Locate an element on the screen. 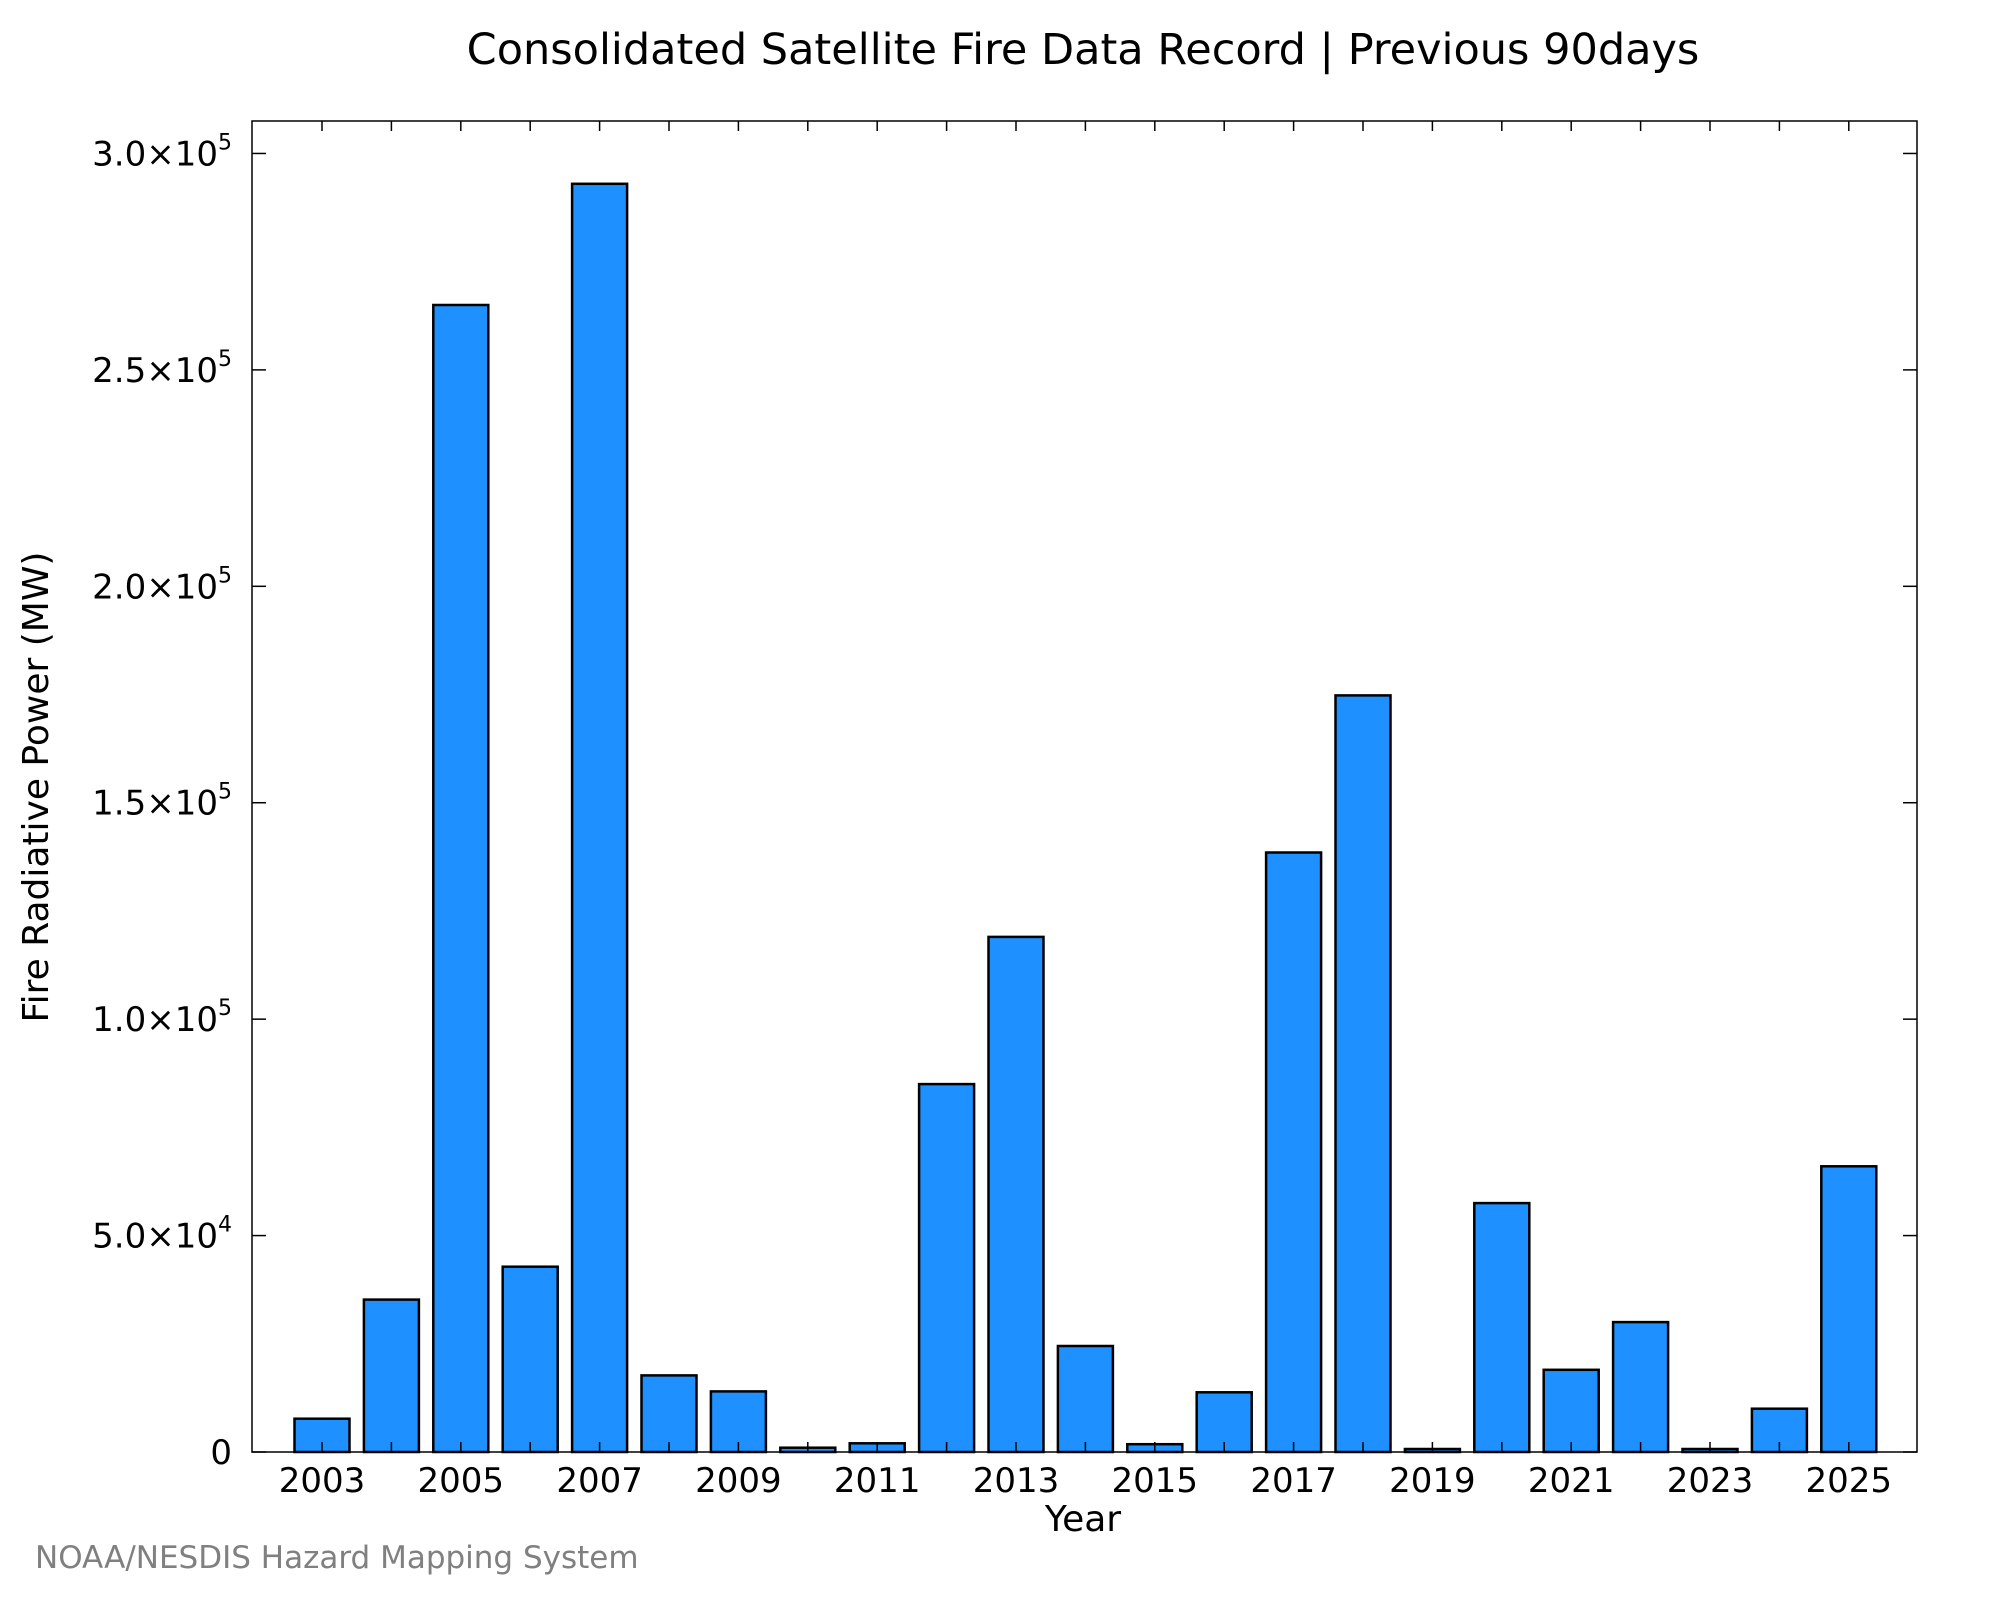 This screenshot has height=1600, width=2000. y-tick-label: 1.5×10⁵ is located at coordinates (162, 802).